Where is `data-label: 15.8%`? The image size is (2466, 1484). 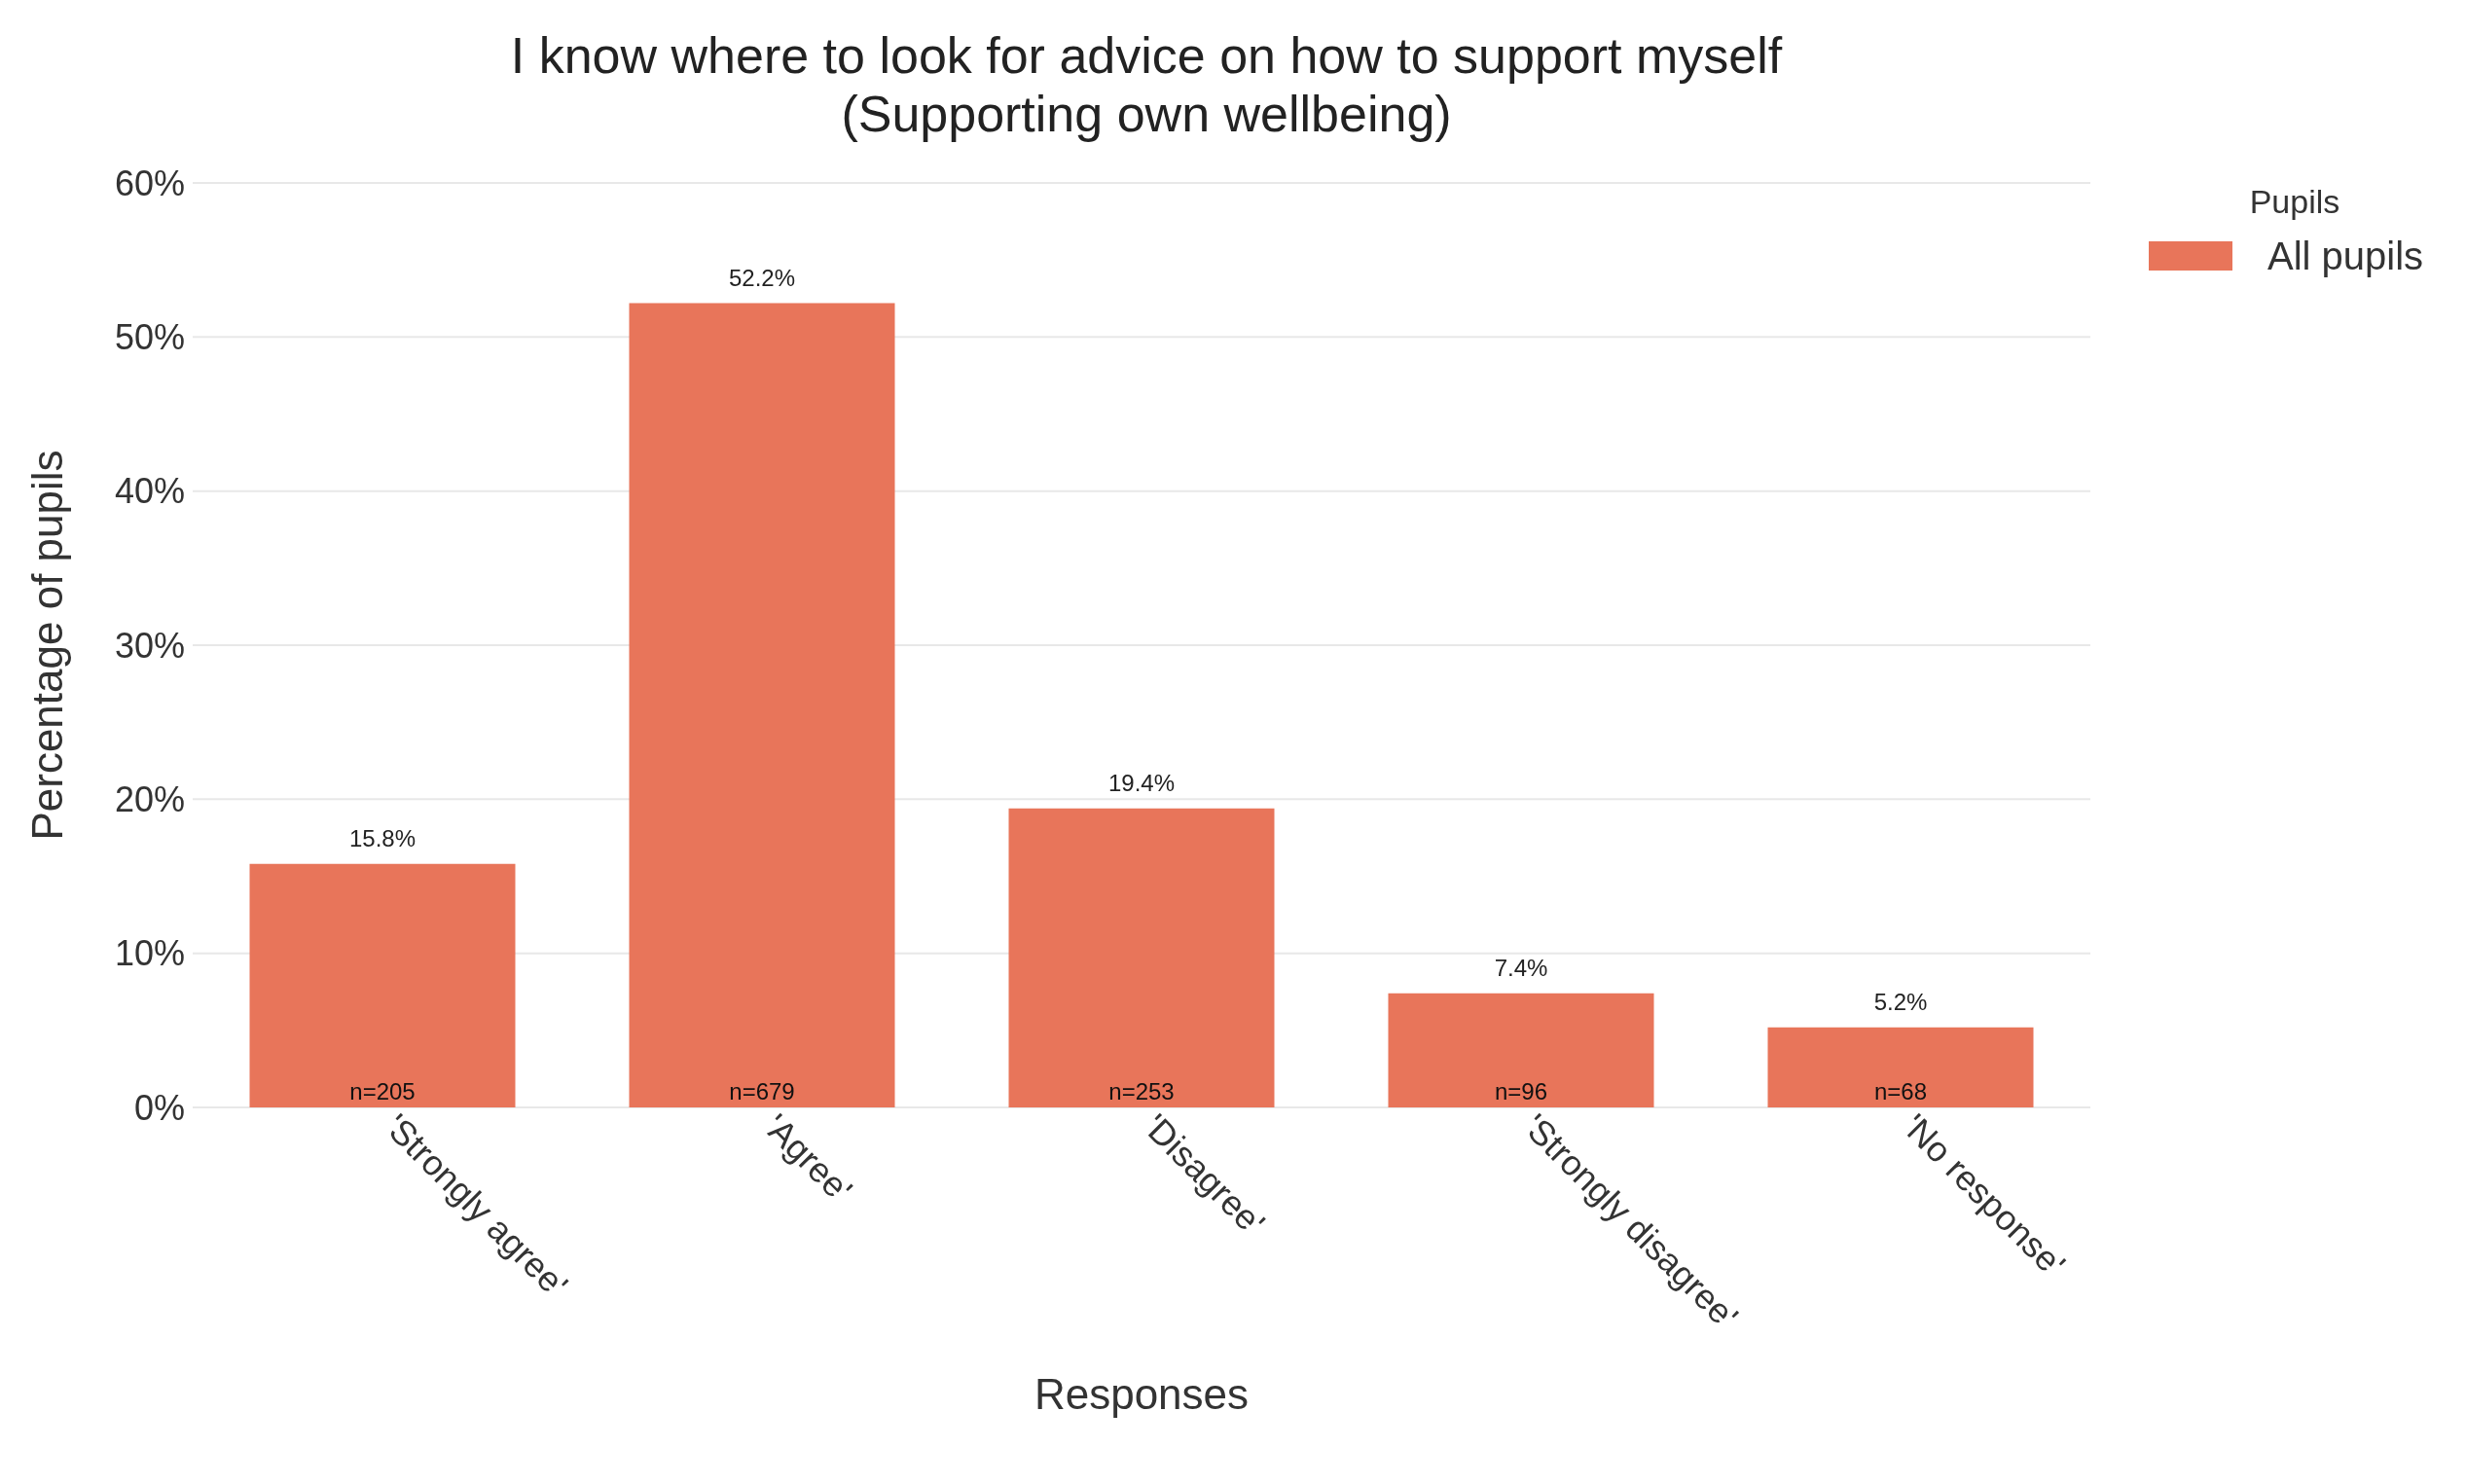
data-label: 15.8% is located at coordinates (382, 838).